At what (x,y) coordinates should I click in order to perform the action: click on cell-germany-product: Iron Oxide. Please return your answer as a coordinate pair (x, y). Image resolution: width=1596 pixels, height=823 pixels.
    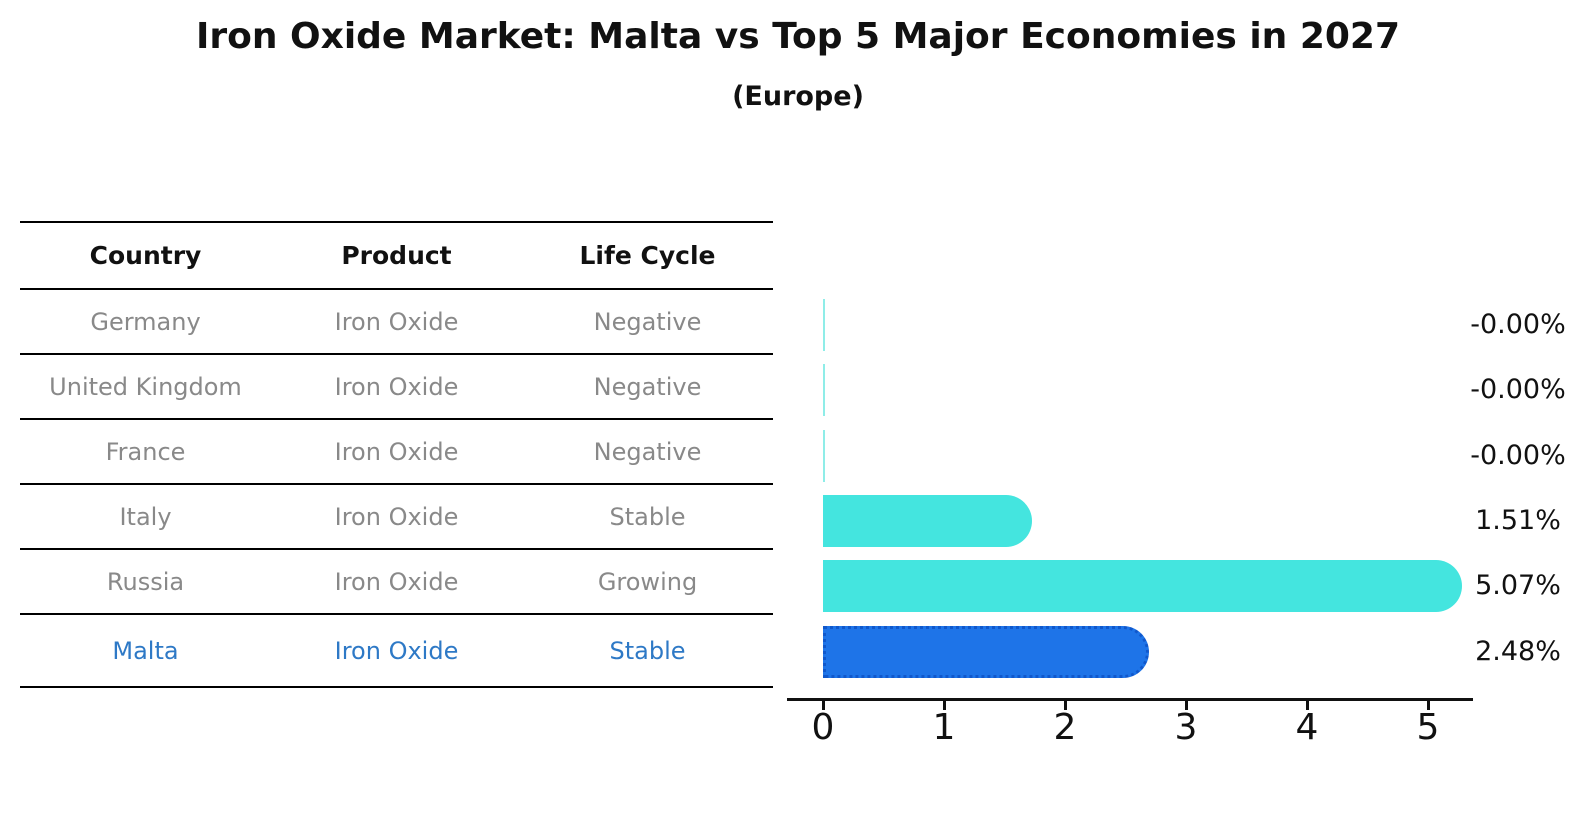
    Looking at the image, I should click on (396, 321).